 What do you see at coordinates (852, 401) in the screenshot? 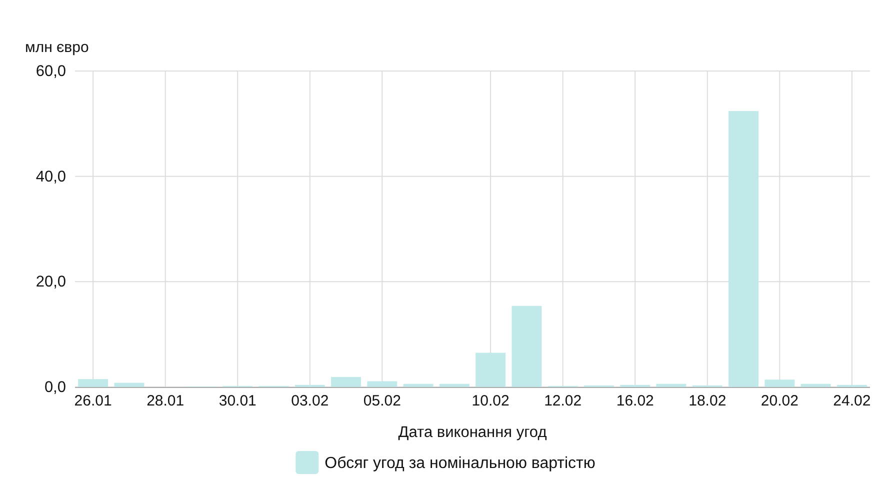
I see `x-tick-label: 24.02` at bounding box center [852, 401].